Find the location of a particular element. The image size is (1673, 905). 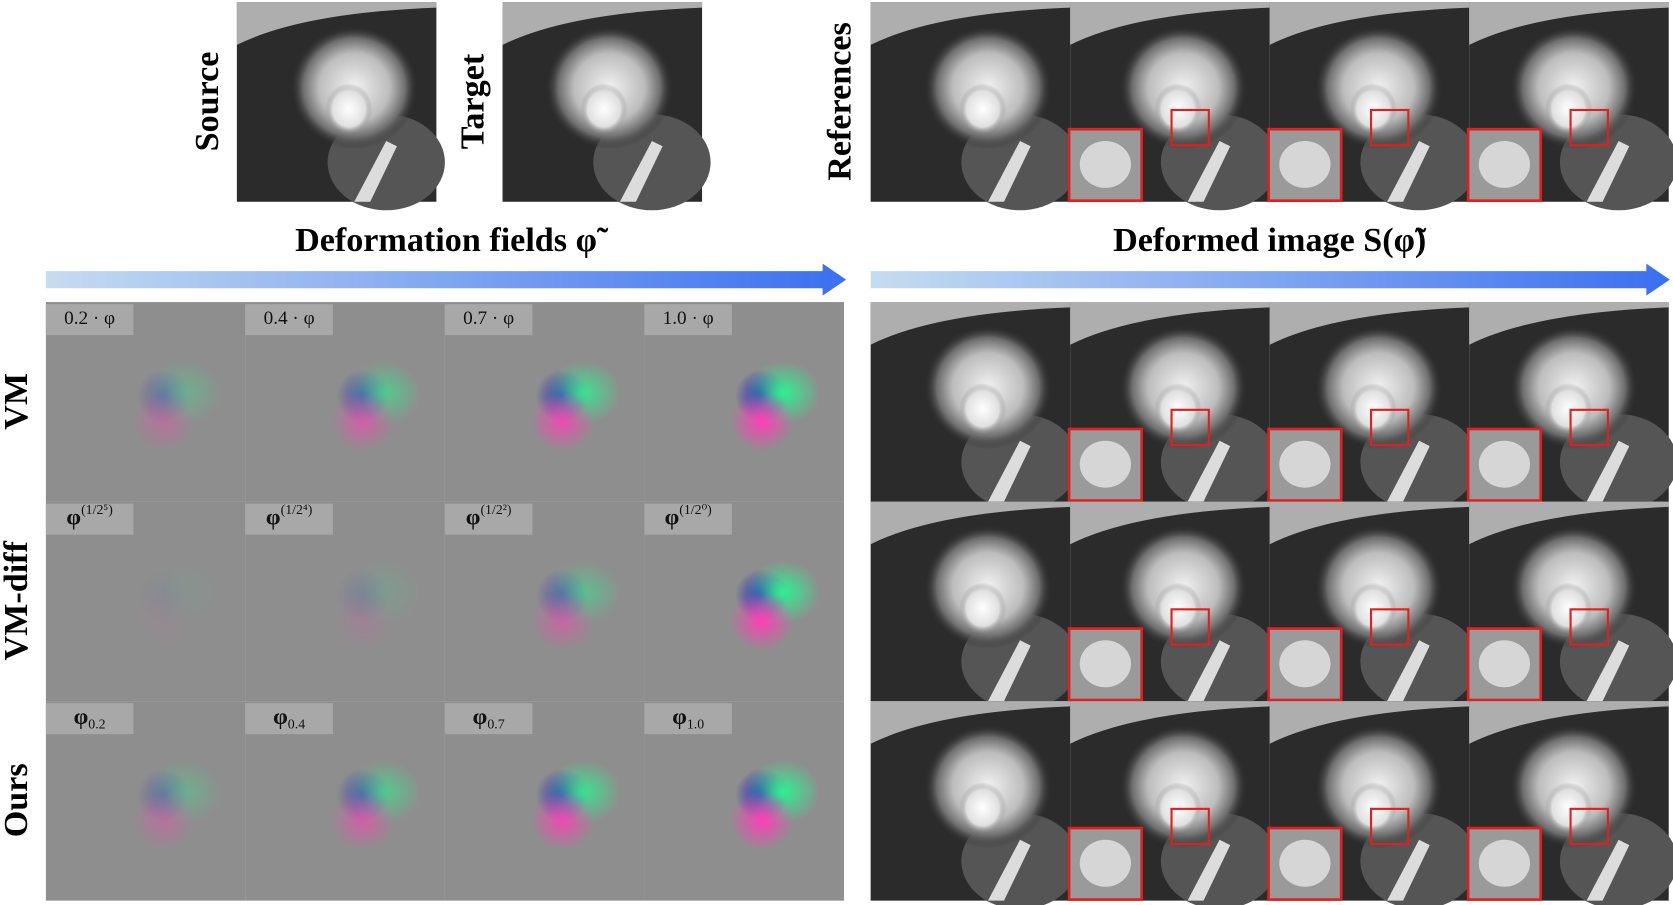

row-label: VM-diff is located at coordinates (17, 600).